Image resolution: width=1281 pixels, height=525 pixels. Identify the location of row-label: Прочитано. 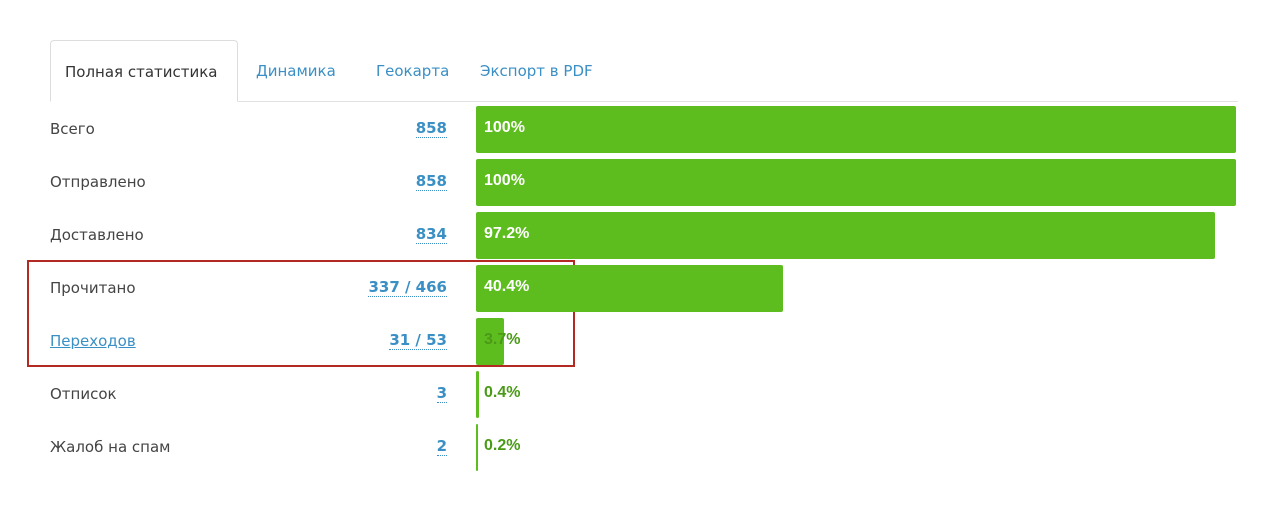
(93, 288).